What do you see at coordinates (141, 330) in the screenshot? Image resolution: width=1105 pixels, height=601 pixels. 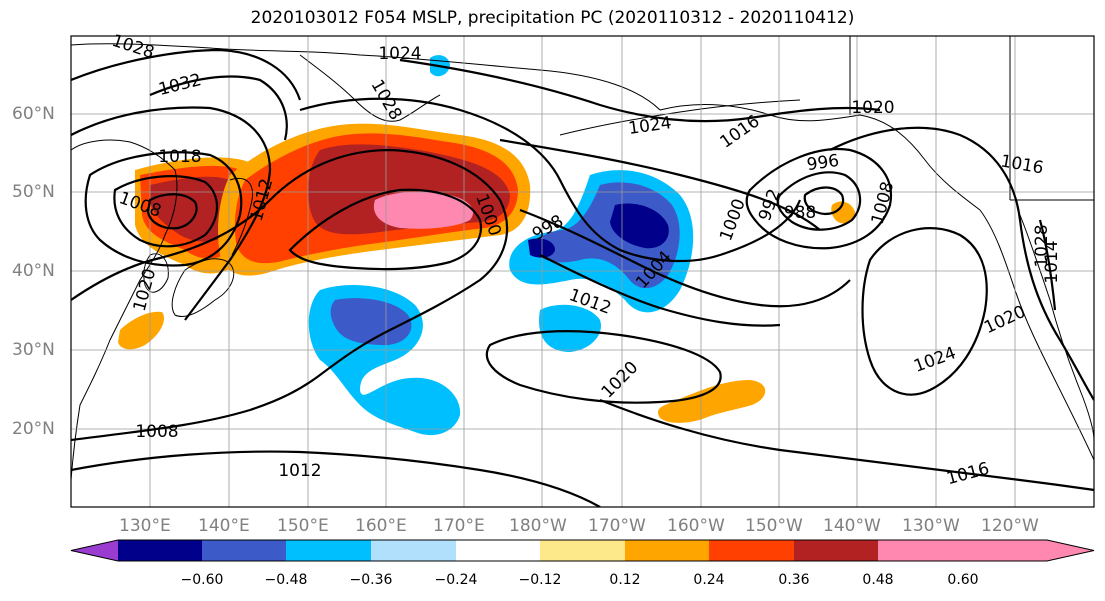 I see `shade-positive-japan-south` at bounding box center [141, 330].